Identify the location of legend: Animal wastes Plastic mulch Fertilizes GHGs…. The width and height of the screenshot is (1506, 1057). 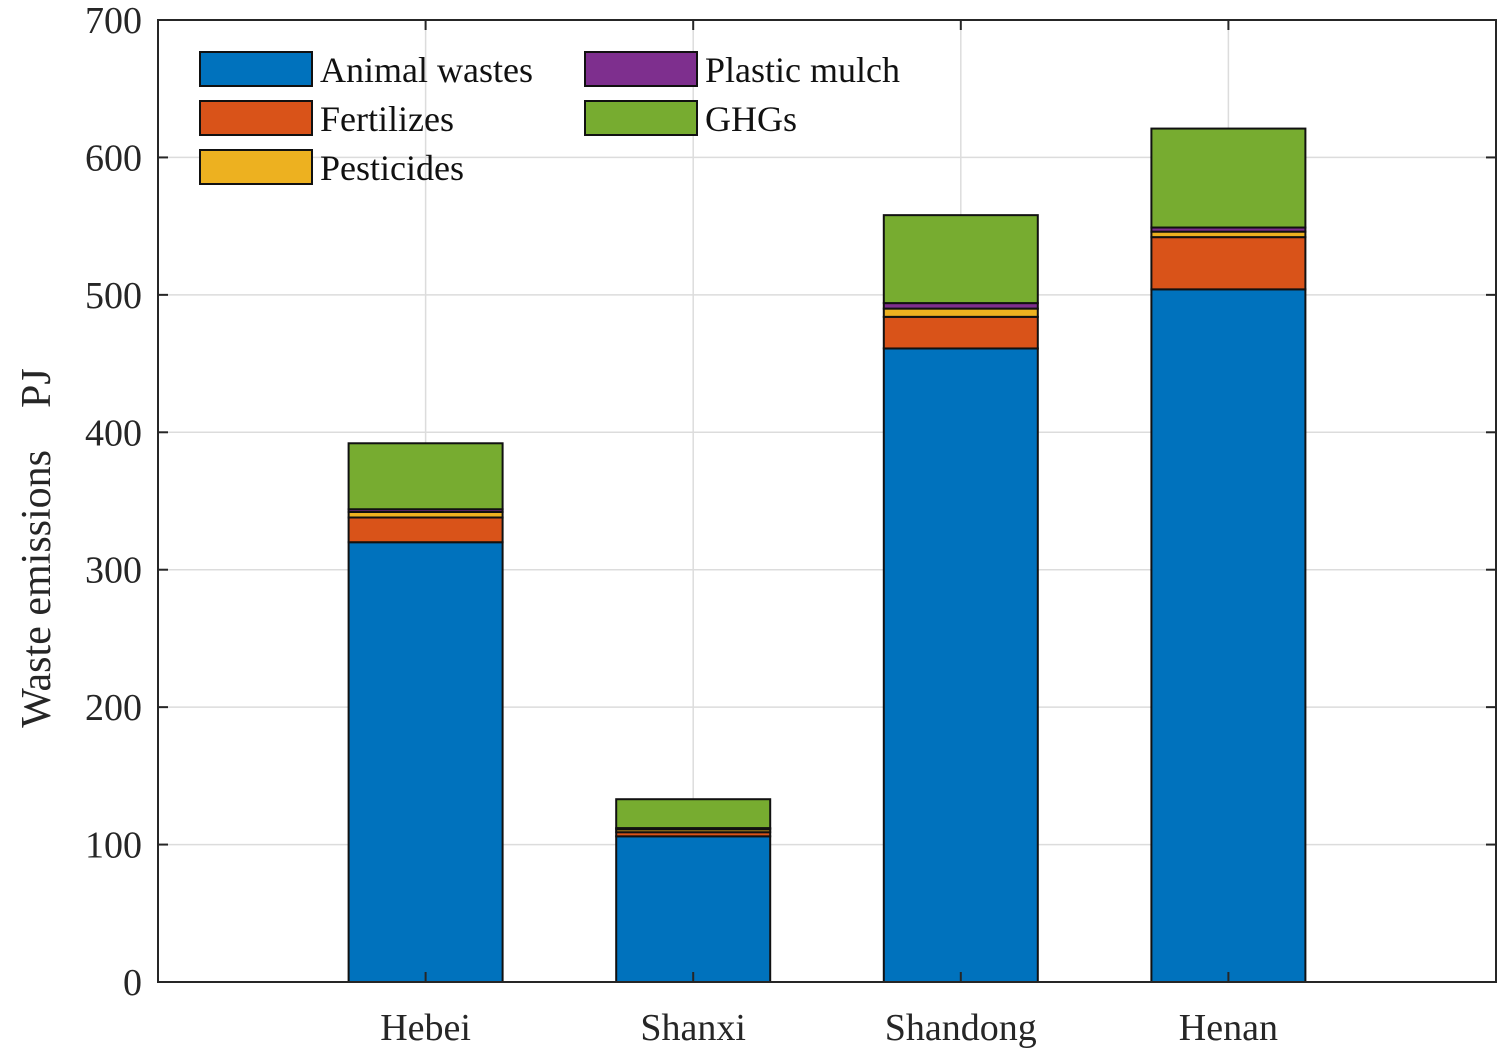
(549, 119).